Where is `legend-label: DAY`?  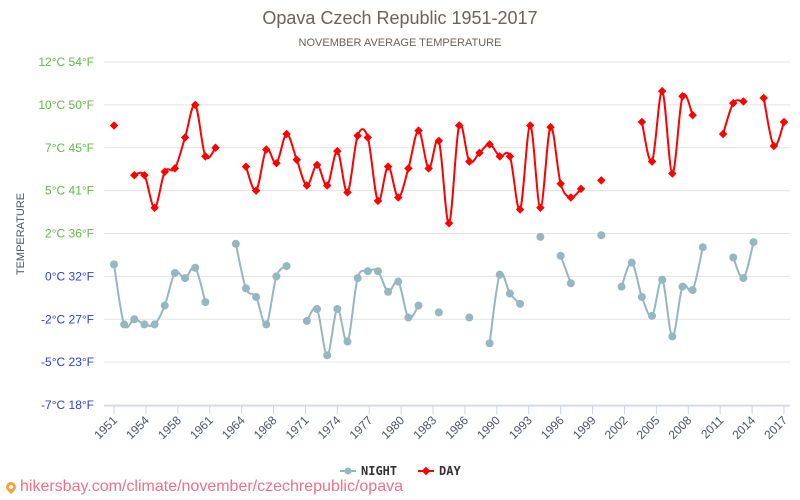 legend-label: DAY is located at coordinates (450, 471).